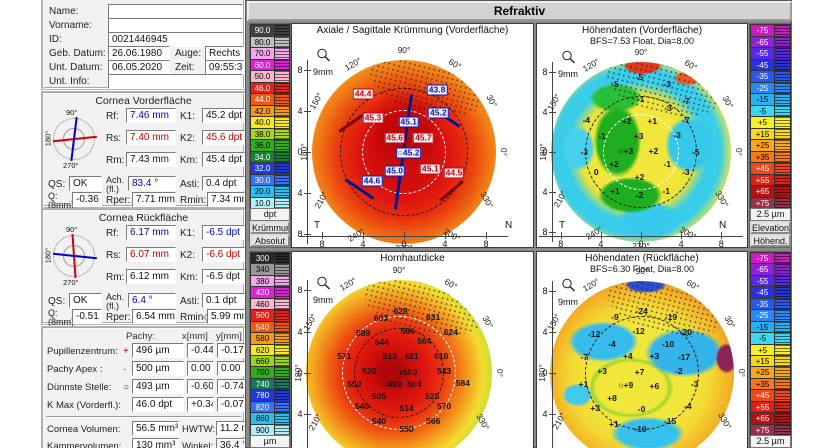  Describe the element at coordinates (626, 384) in the screenshot. I see `map-value-label: ○+9` at that location.